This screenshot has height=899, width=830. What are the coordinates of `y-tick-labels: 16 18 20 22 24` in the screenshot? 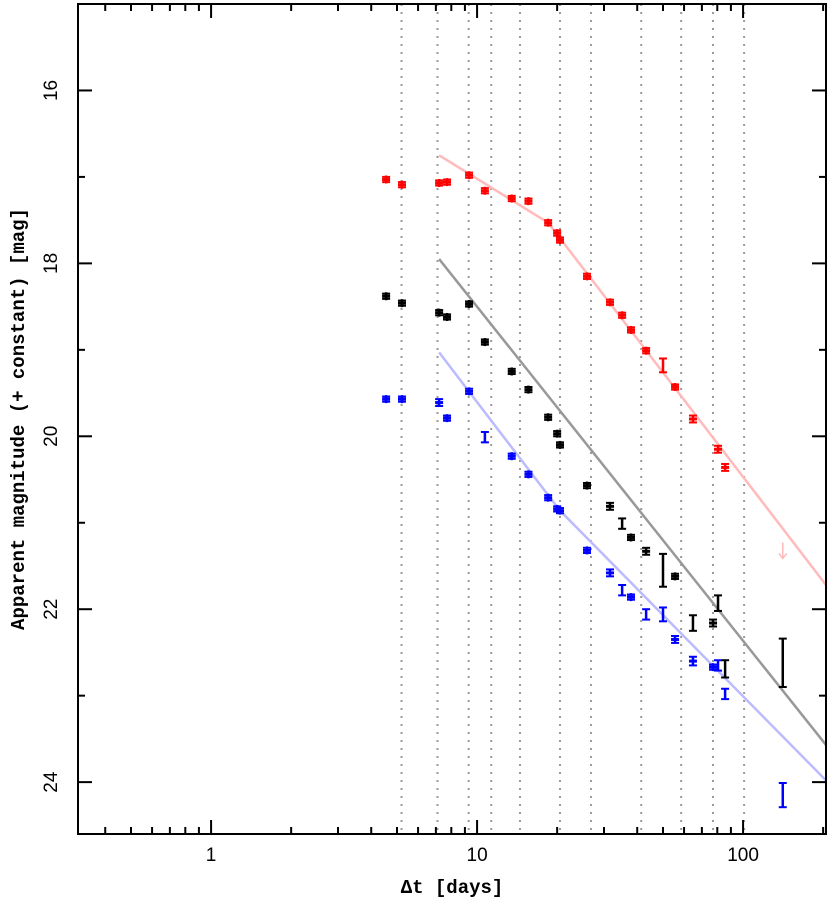 It's located at (51, 436).